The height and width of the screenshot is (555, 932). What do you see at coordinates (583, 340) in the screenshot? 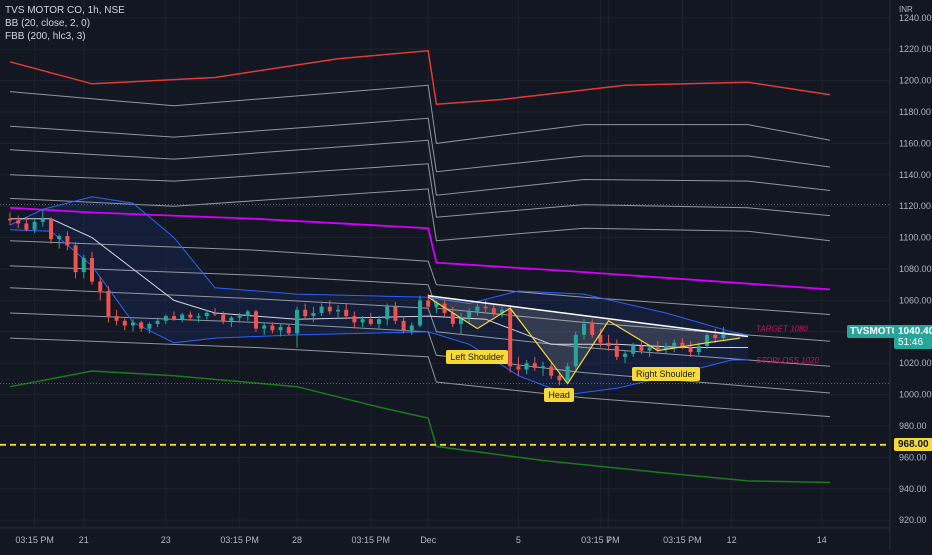
I see `pattern-zigzag` at bounding box center [583, 340].